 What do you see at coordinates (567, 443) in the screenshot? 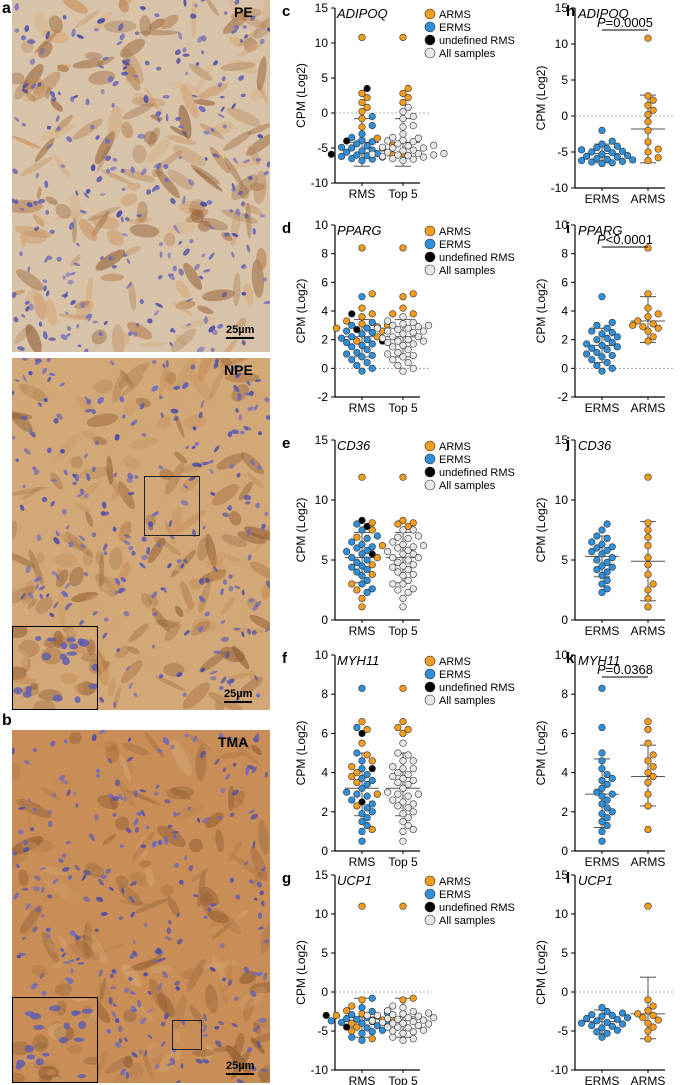
I see `panel-letter-j: j` at bounding box center [567, 443].